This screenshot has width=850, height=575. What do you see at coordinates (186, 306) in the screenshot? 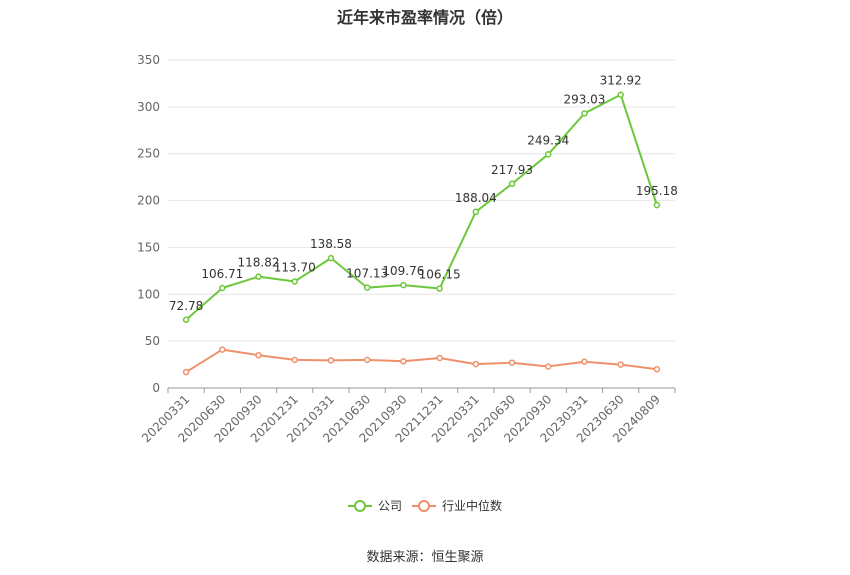
I see `company-data-label: 72.78` at bounding box center [186, 306].